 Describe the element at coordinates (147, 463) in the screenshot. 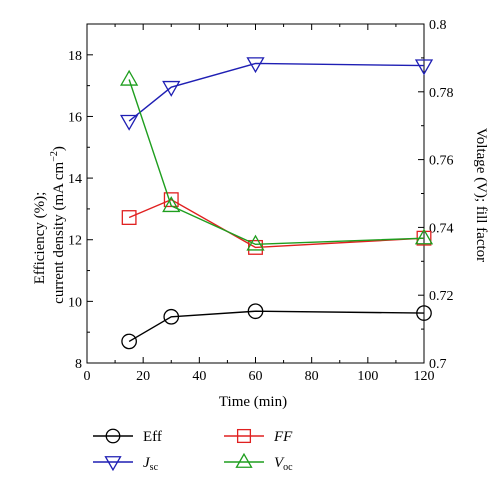

I see `legend-label-main: J` at that location.